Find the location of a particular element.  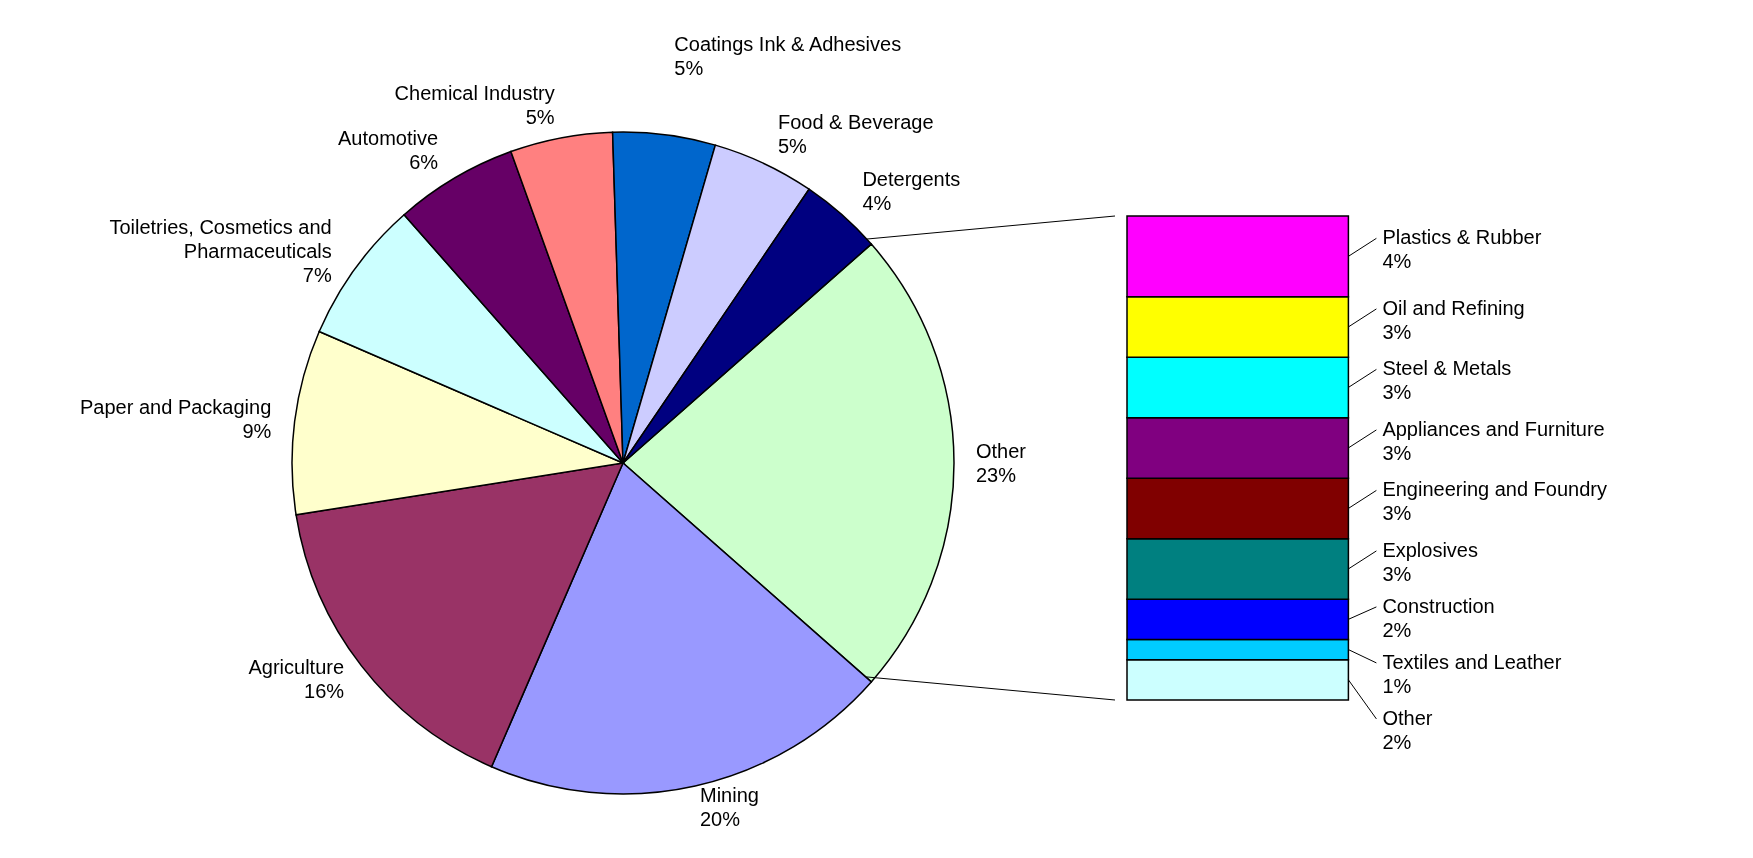

data-label: 23% is located at coordinates (996, 475).